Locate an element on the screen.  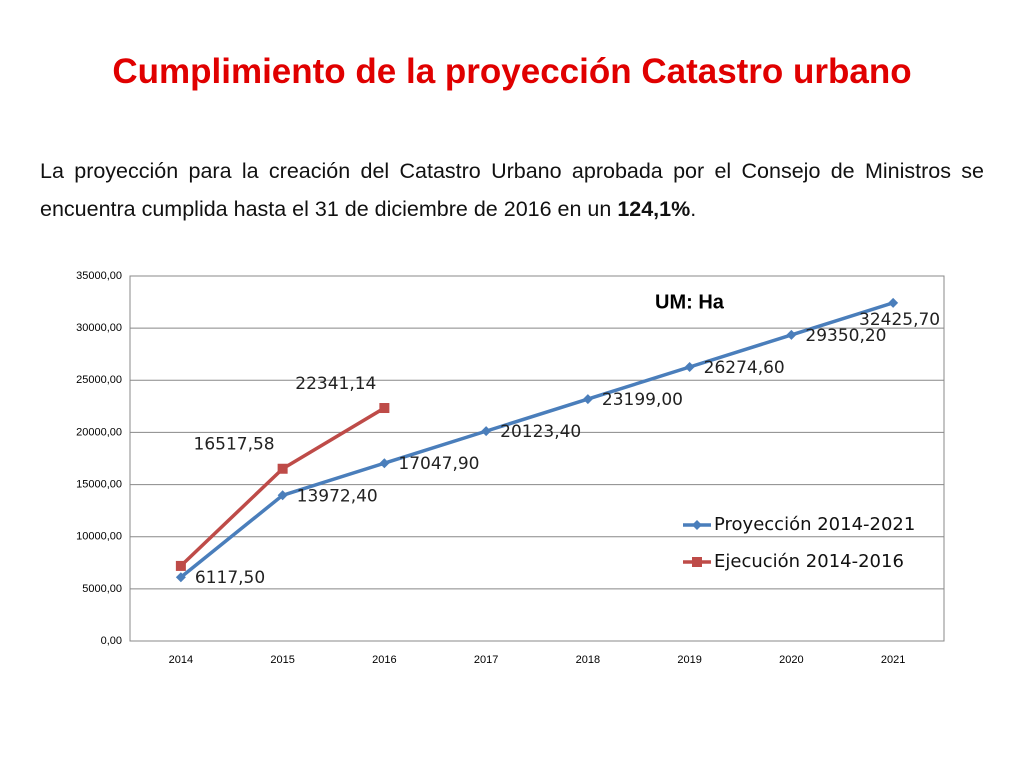
unit-annotation: UM: Ha is located at coordinates (690, 302).